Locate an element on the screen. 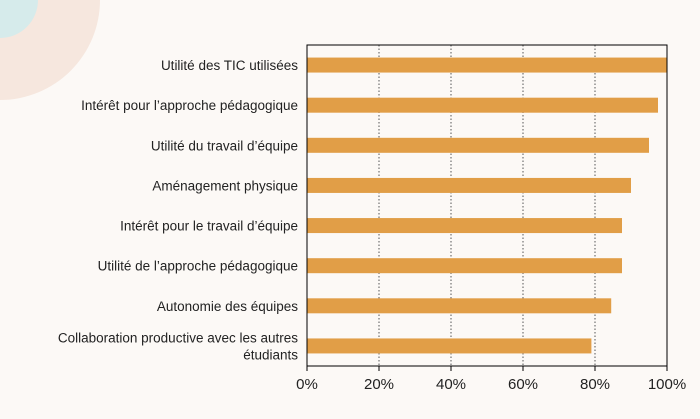  y-category-label-3: Aménagement physique is located at coordinates (225, 185).